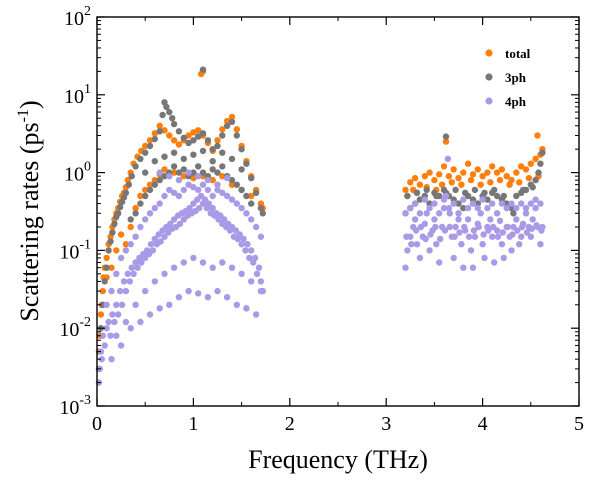 The width and height of the screenshot is (591, 481). What do you see at coordinates (97, 424) in the screenshot?
I see `x-tick-label: 0` at bounding box center [97, 424].